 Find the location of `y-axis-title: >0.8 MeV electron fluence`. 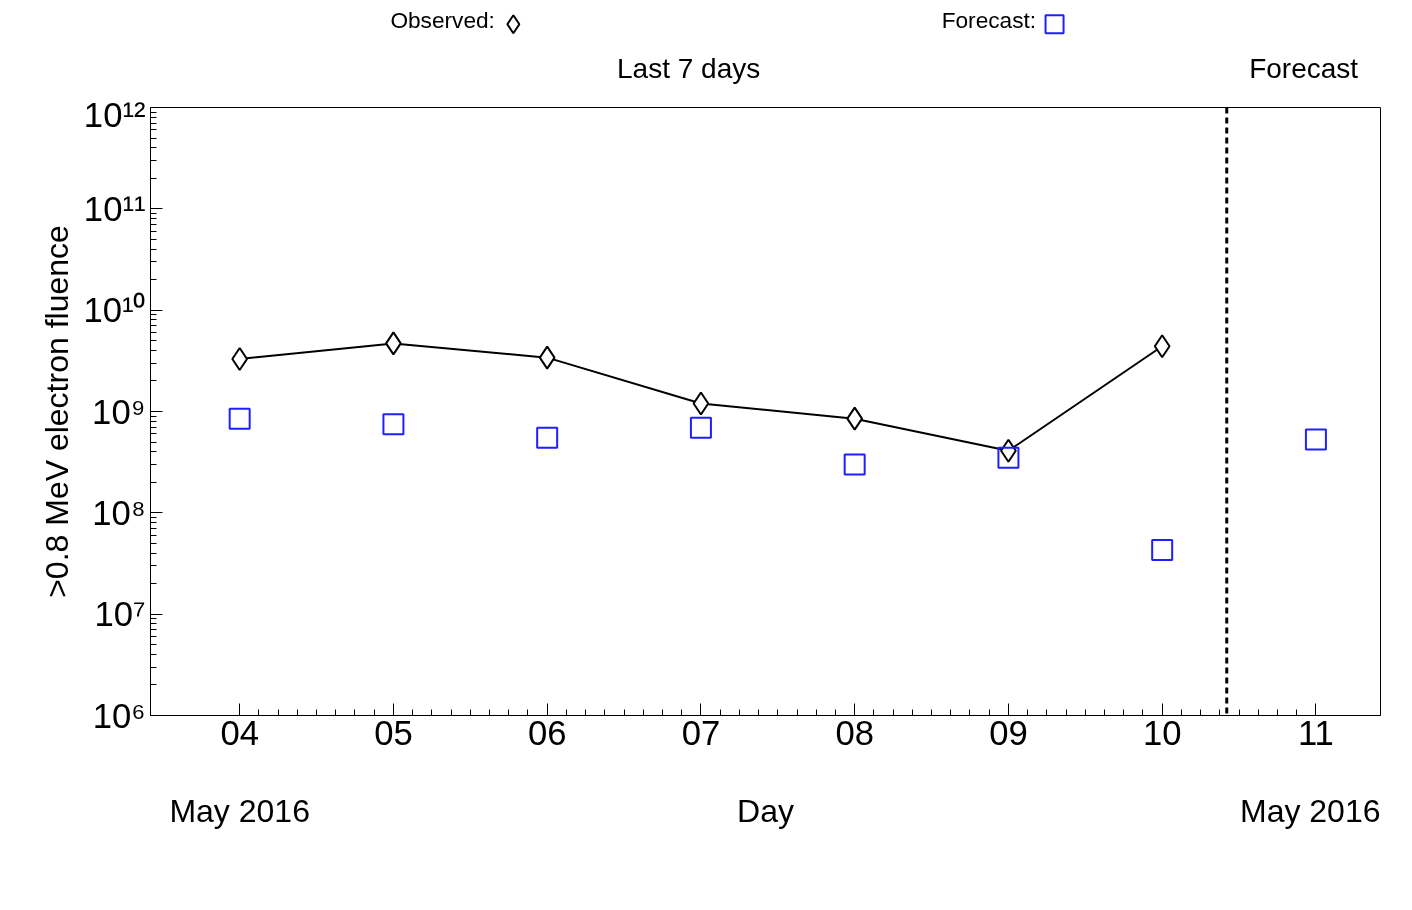

y-axis-title: >0.8 MeV electron fluence is located at coordinates (57, 411).